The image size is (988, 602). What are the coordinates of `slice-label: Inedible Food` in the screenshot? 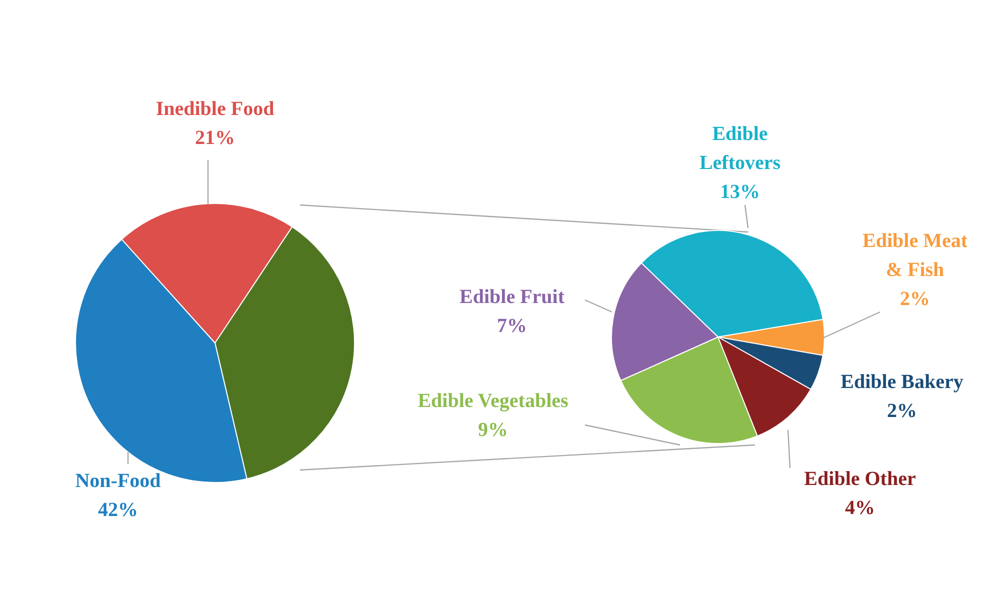 It's located at (215, 109).